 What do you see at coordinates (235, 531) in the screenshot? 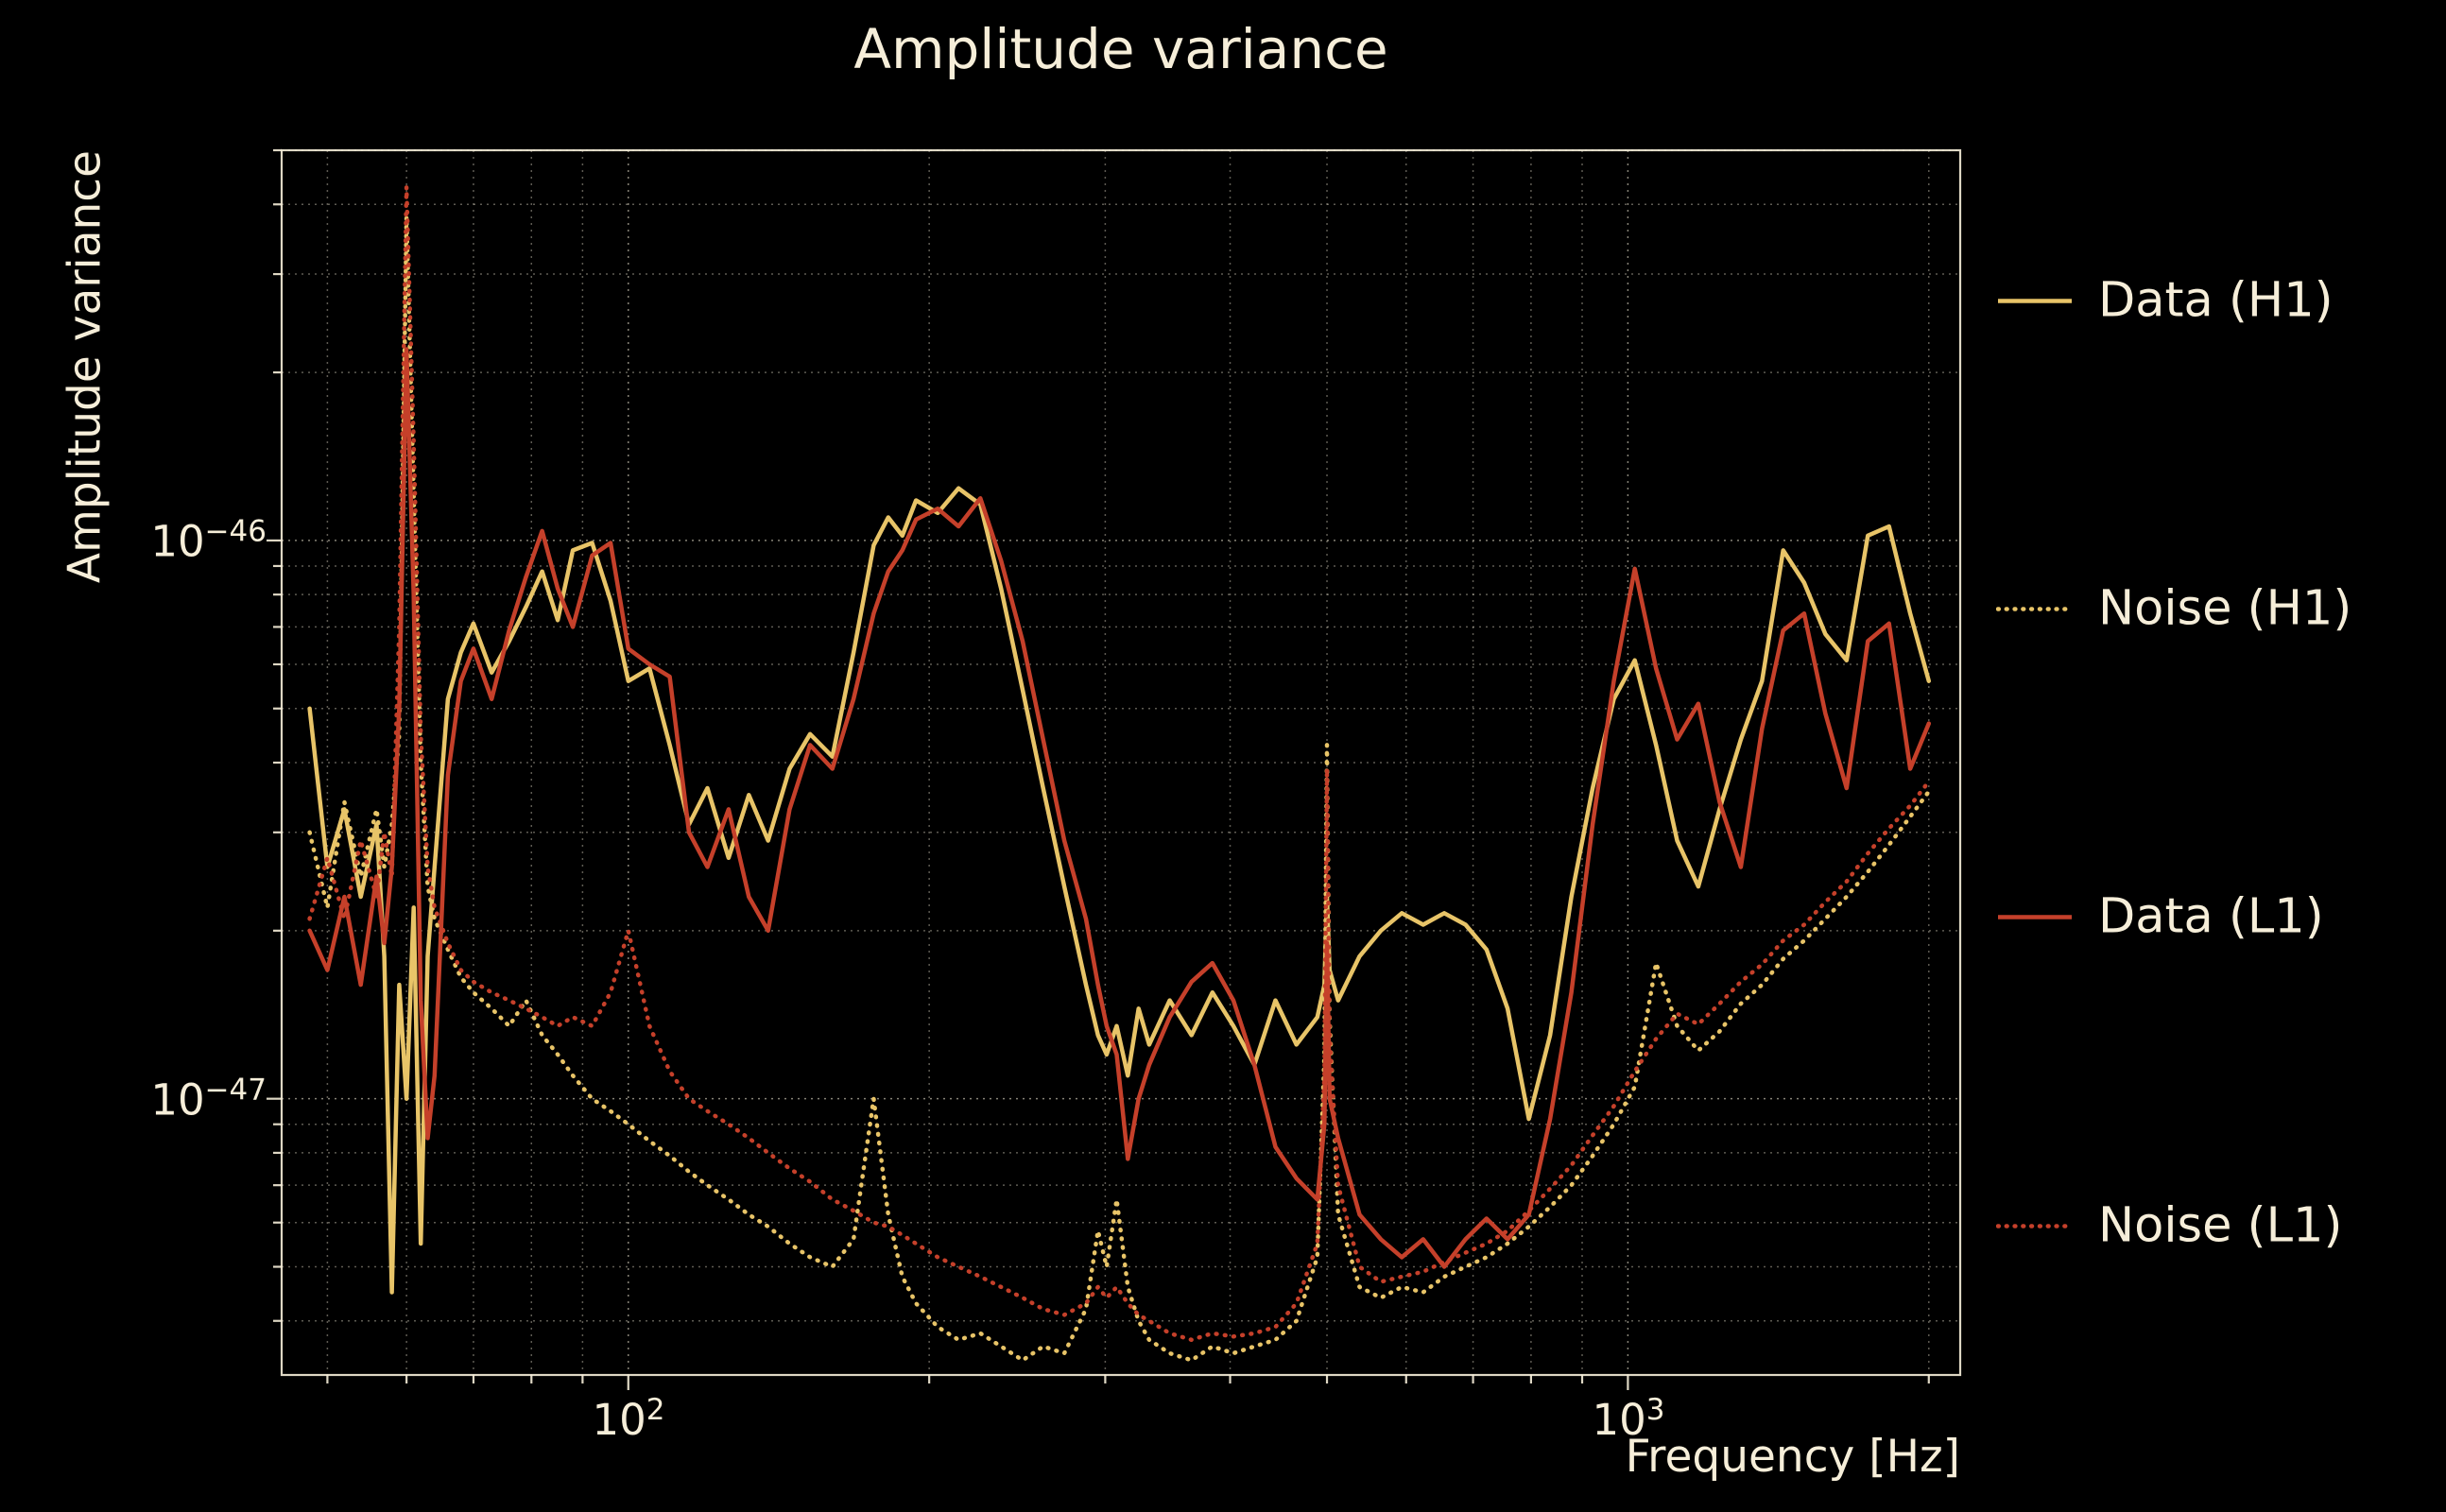
I see `tick-exponent: −46` at bounding box center [235, 531].